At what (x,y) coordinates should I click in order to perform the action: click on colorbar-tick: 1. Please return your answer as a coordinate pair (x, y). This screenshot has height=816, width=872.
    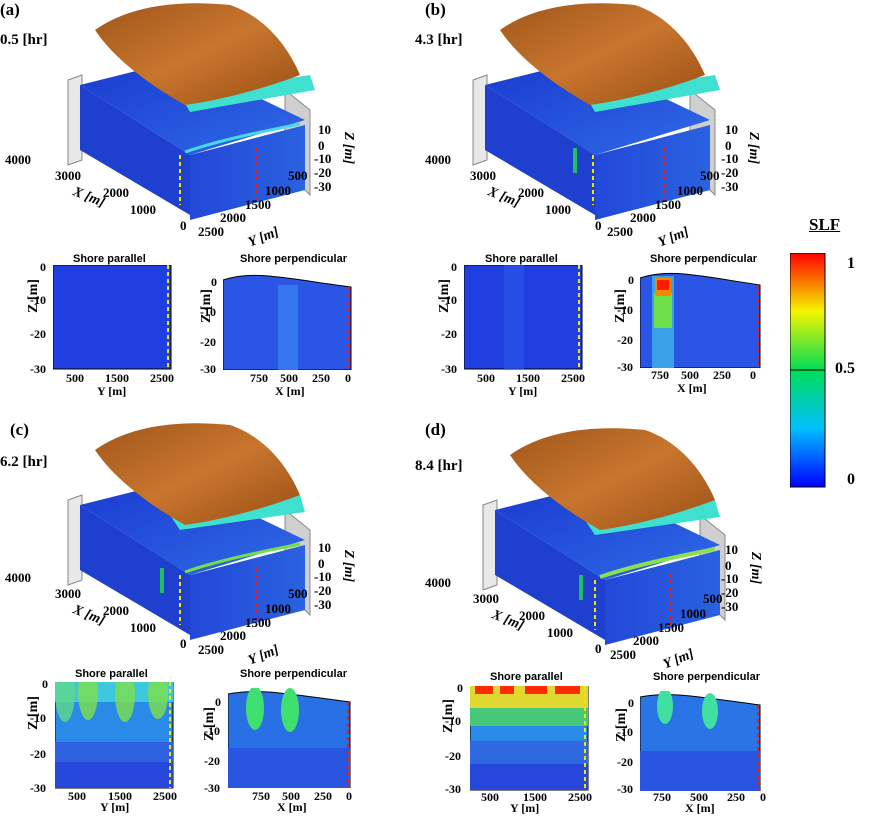
    Looking at the image, I should click on (851, 263).